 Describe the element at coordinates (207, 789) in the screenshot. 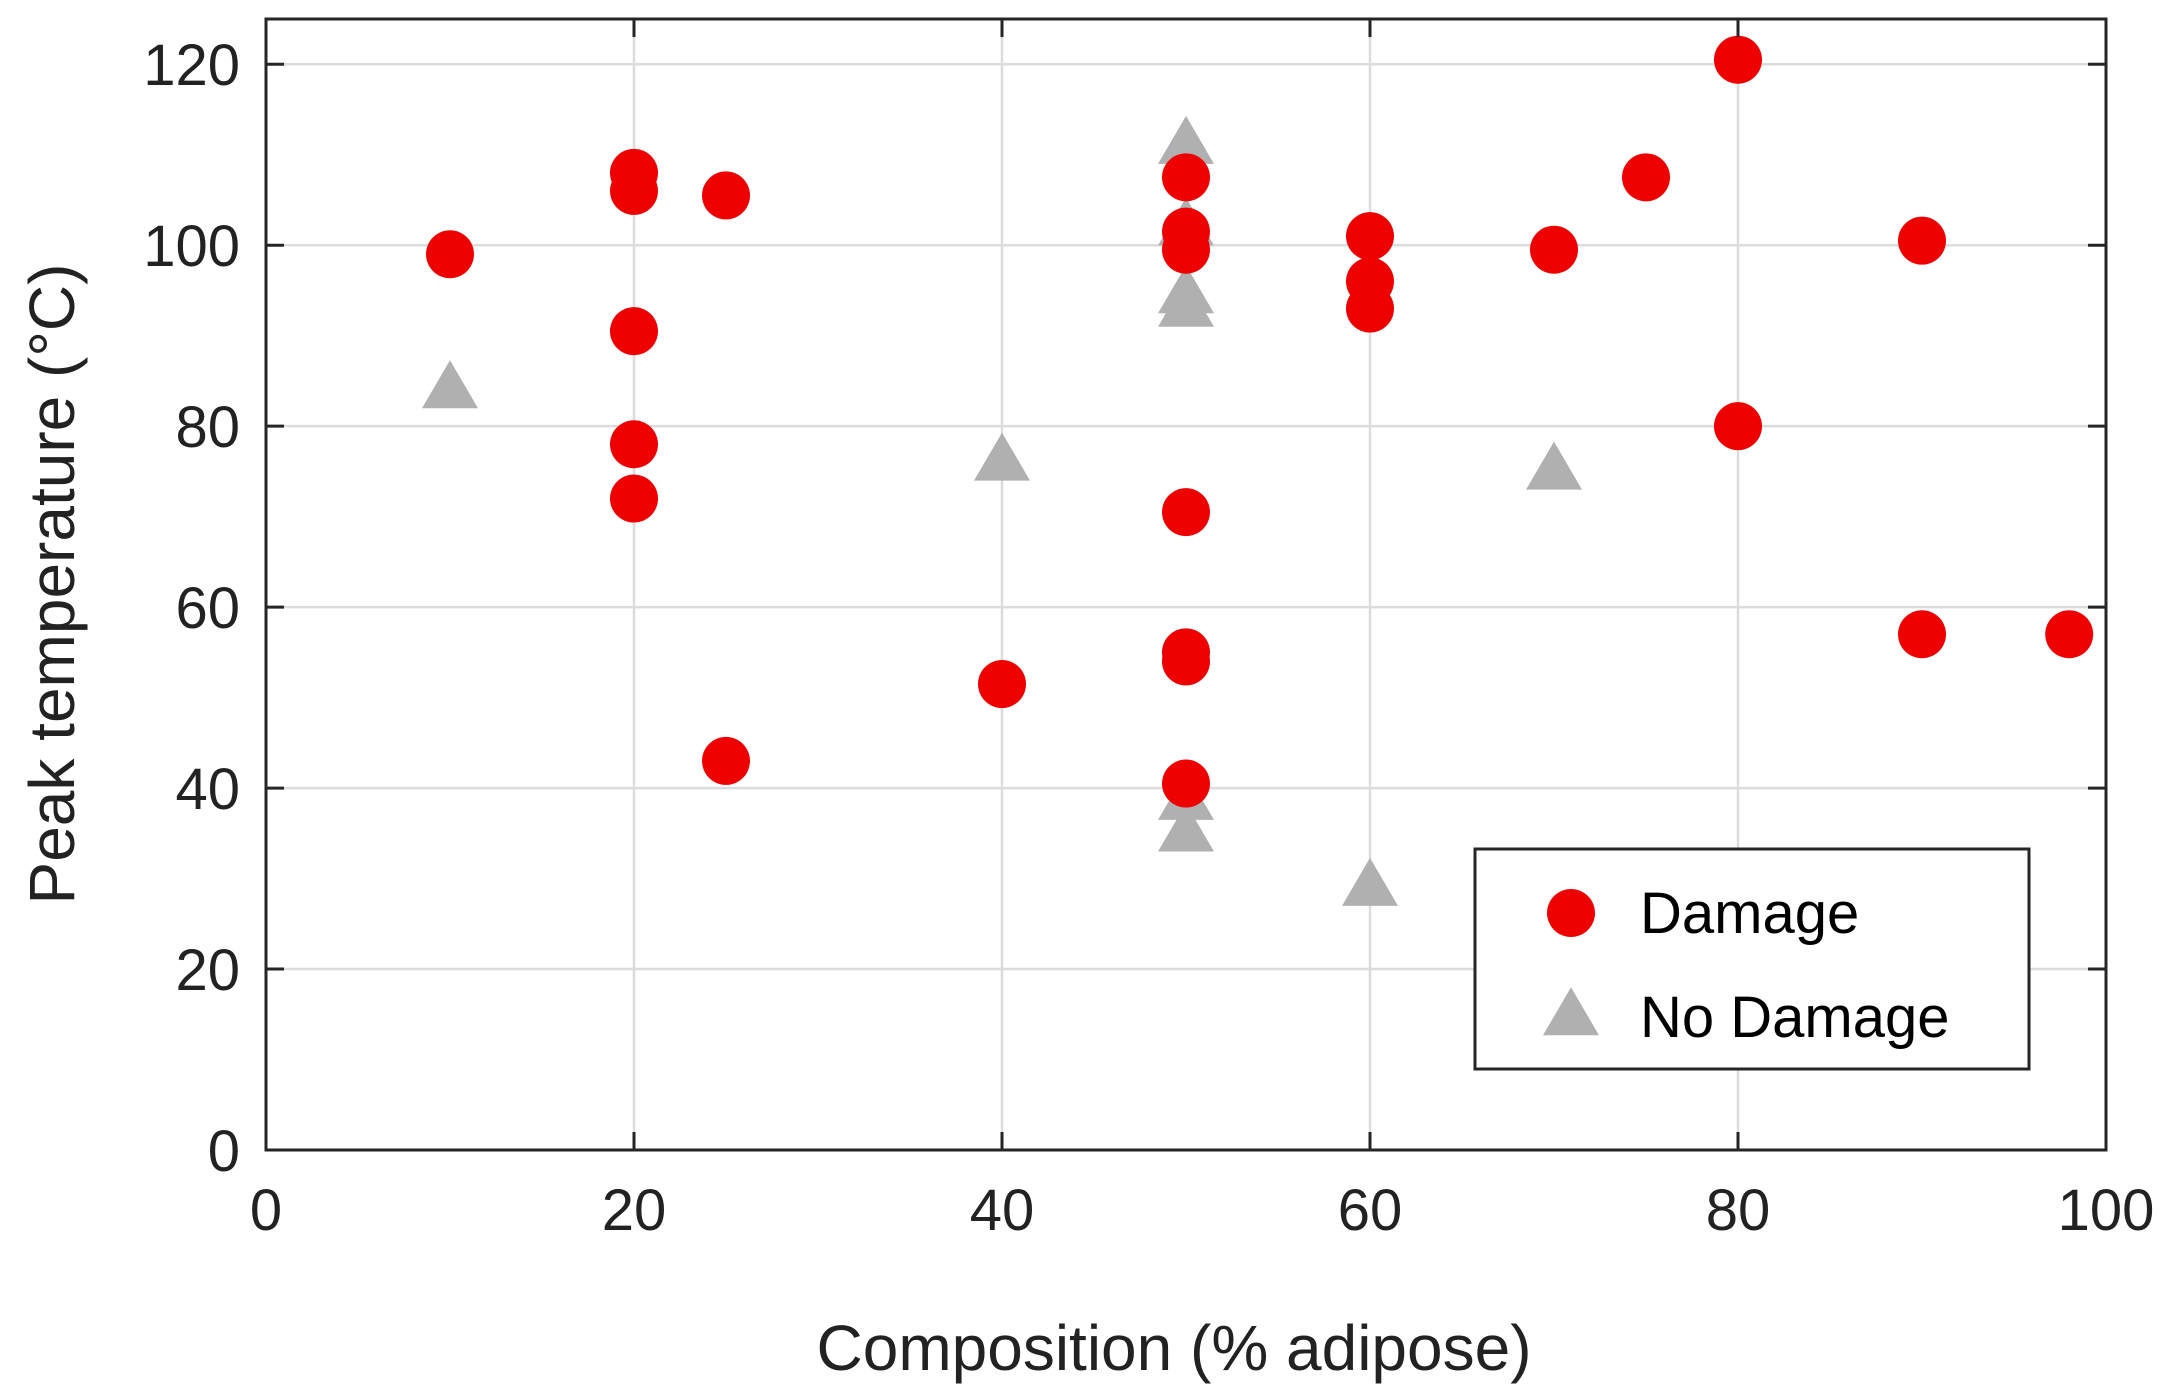

I see `y-tick-label: 40` at that location.